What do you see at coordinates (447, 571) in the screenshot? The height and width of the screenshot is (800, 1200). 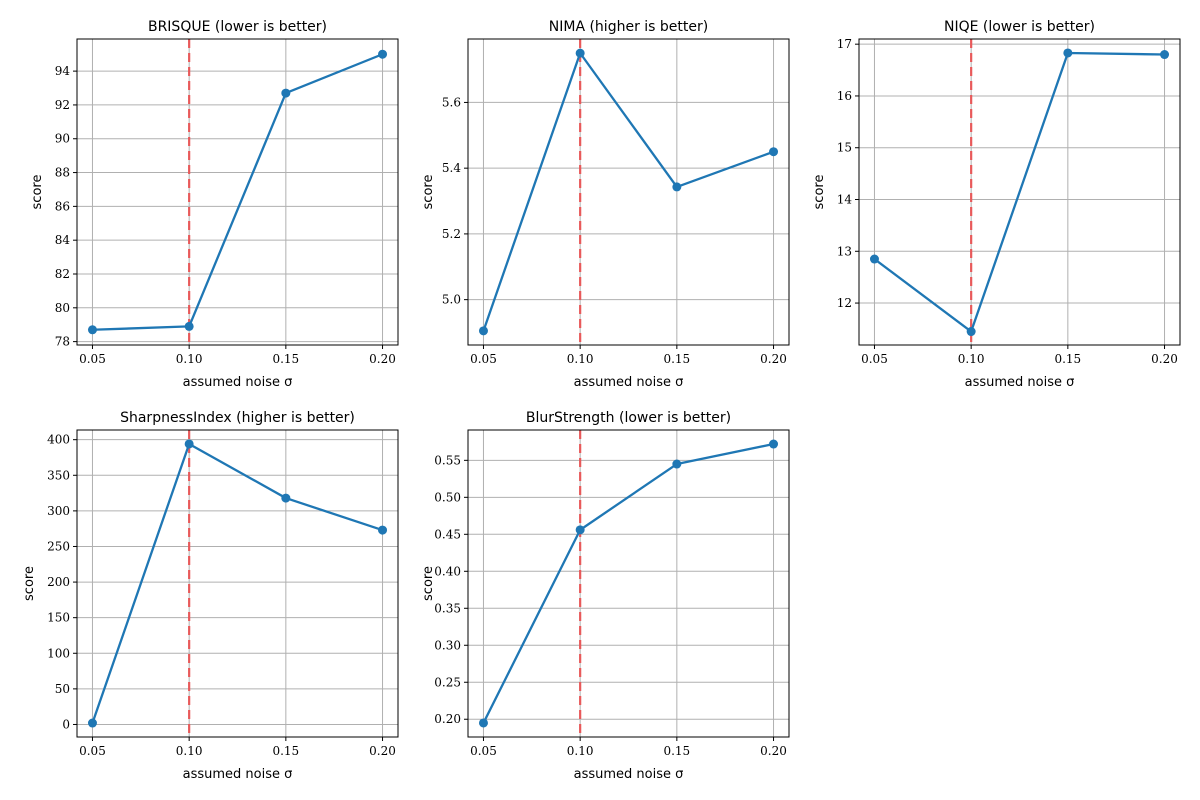 I see `y-tick-label: 0.40` at bounding box center [447, 571].